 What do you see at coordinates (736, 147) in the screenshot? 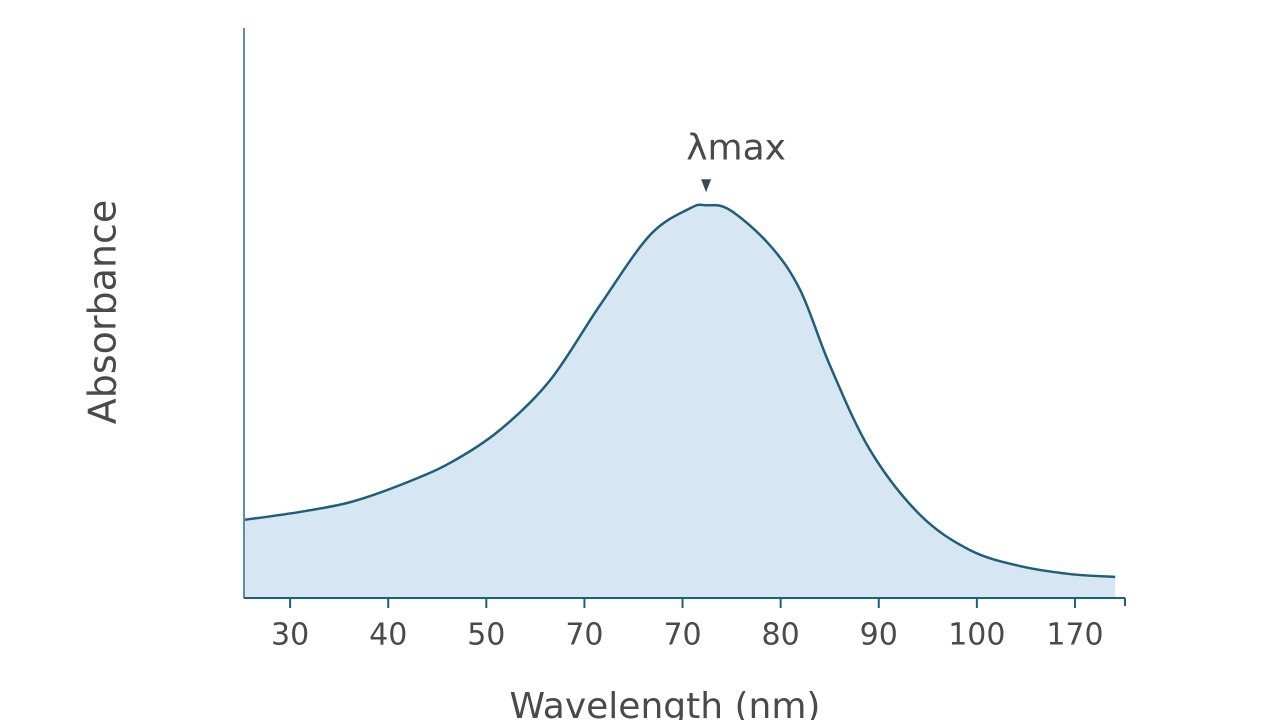
I see `annotation: λmax` at bounding box center [736, 147].